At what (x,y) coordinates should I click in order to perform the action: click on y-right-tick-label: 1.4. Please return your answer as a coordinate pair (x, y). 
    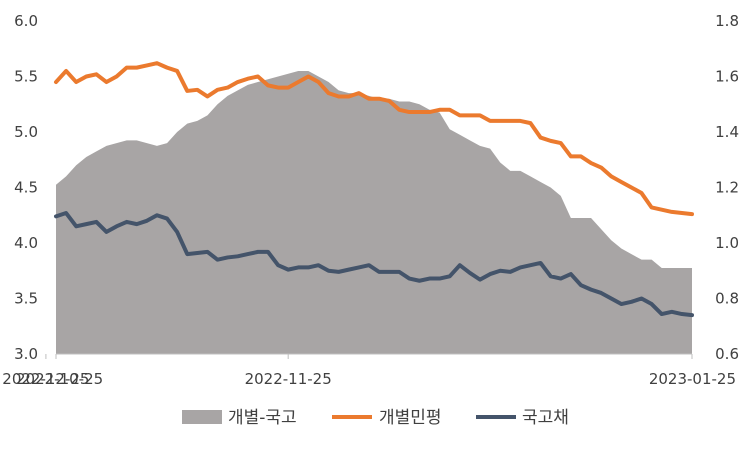
    Looking at the image, I should click on (727, 132).